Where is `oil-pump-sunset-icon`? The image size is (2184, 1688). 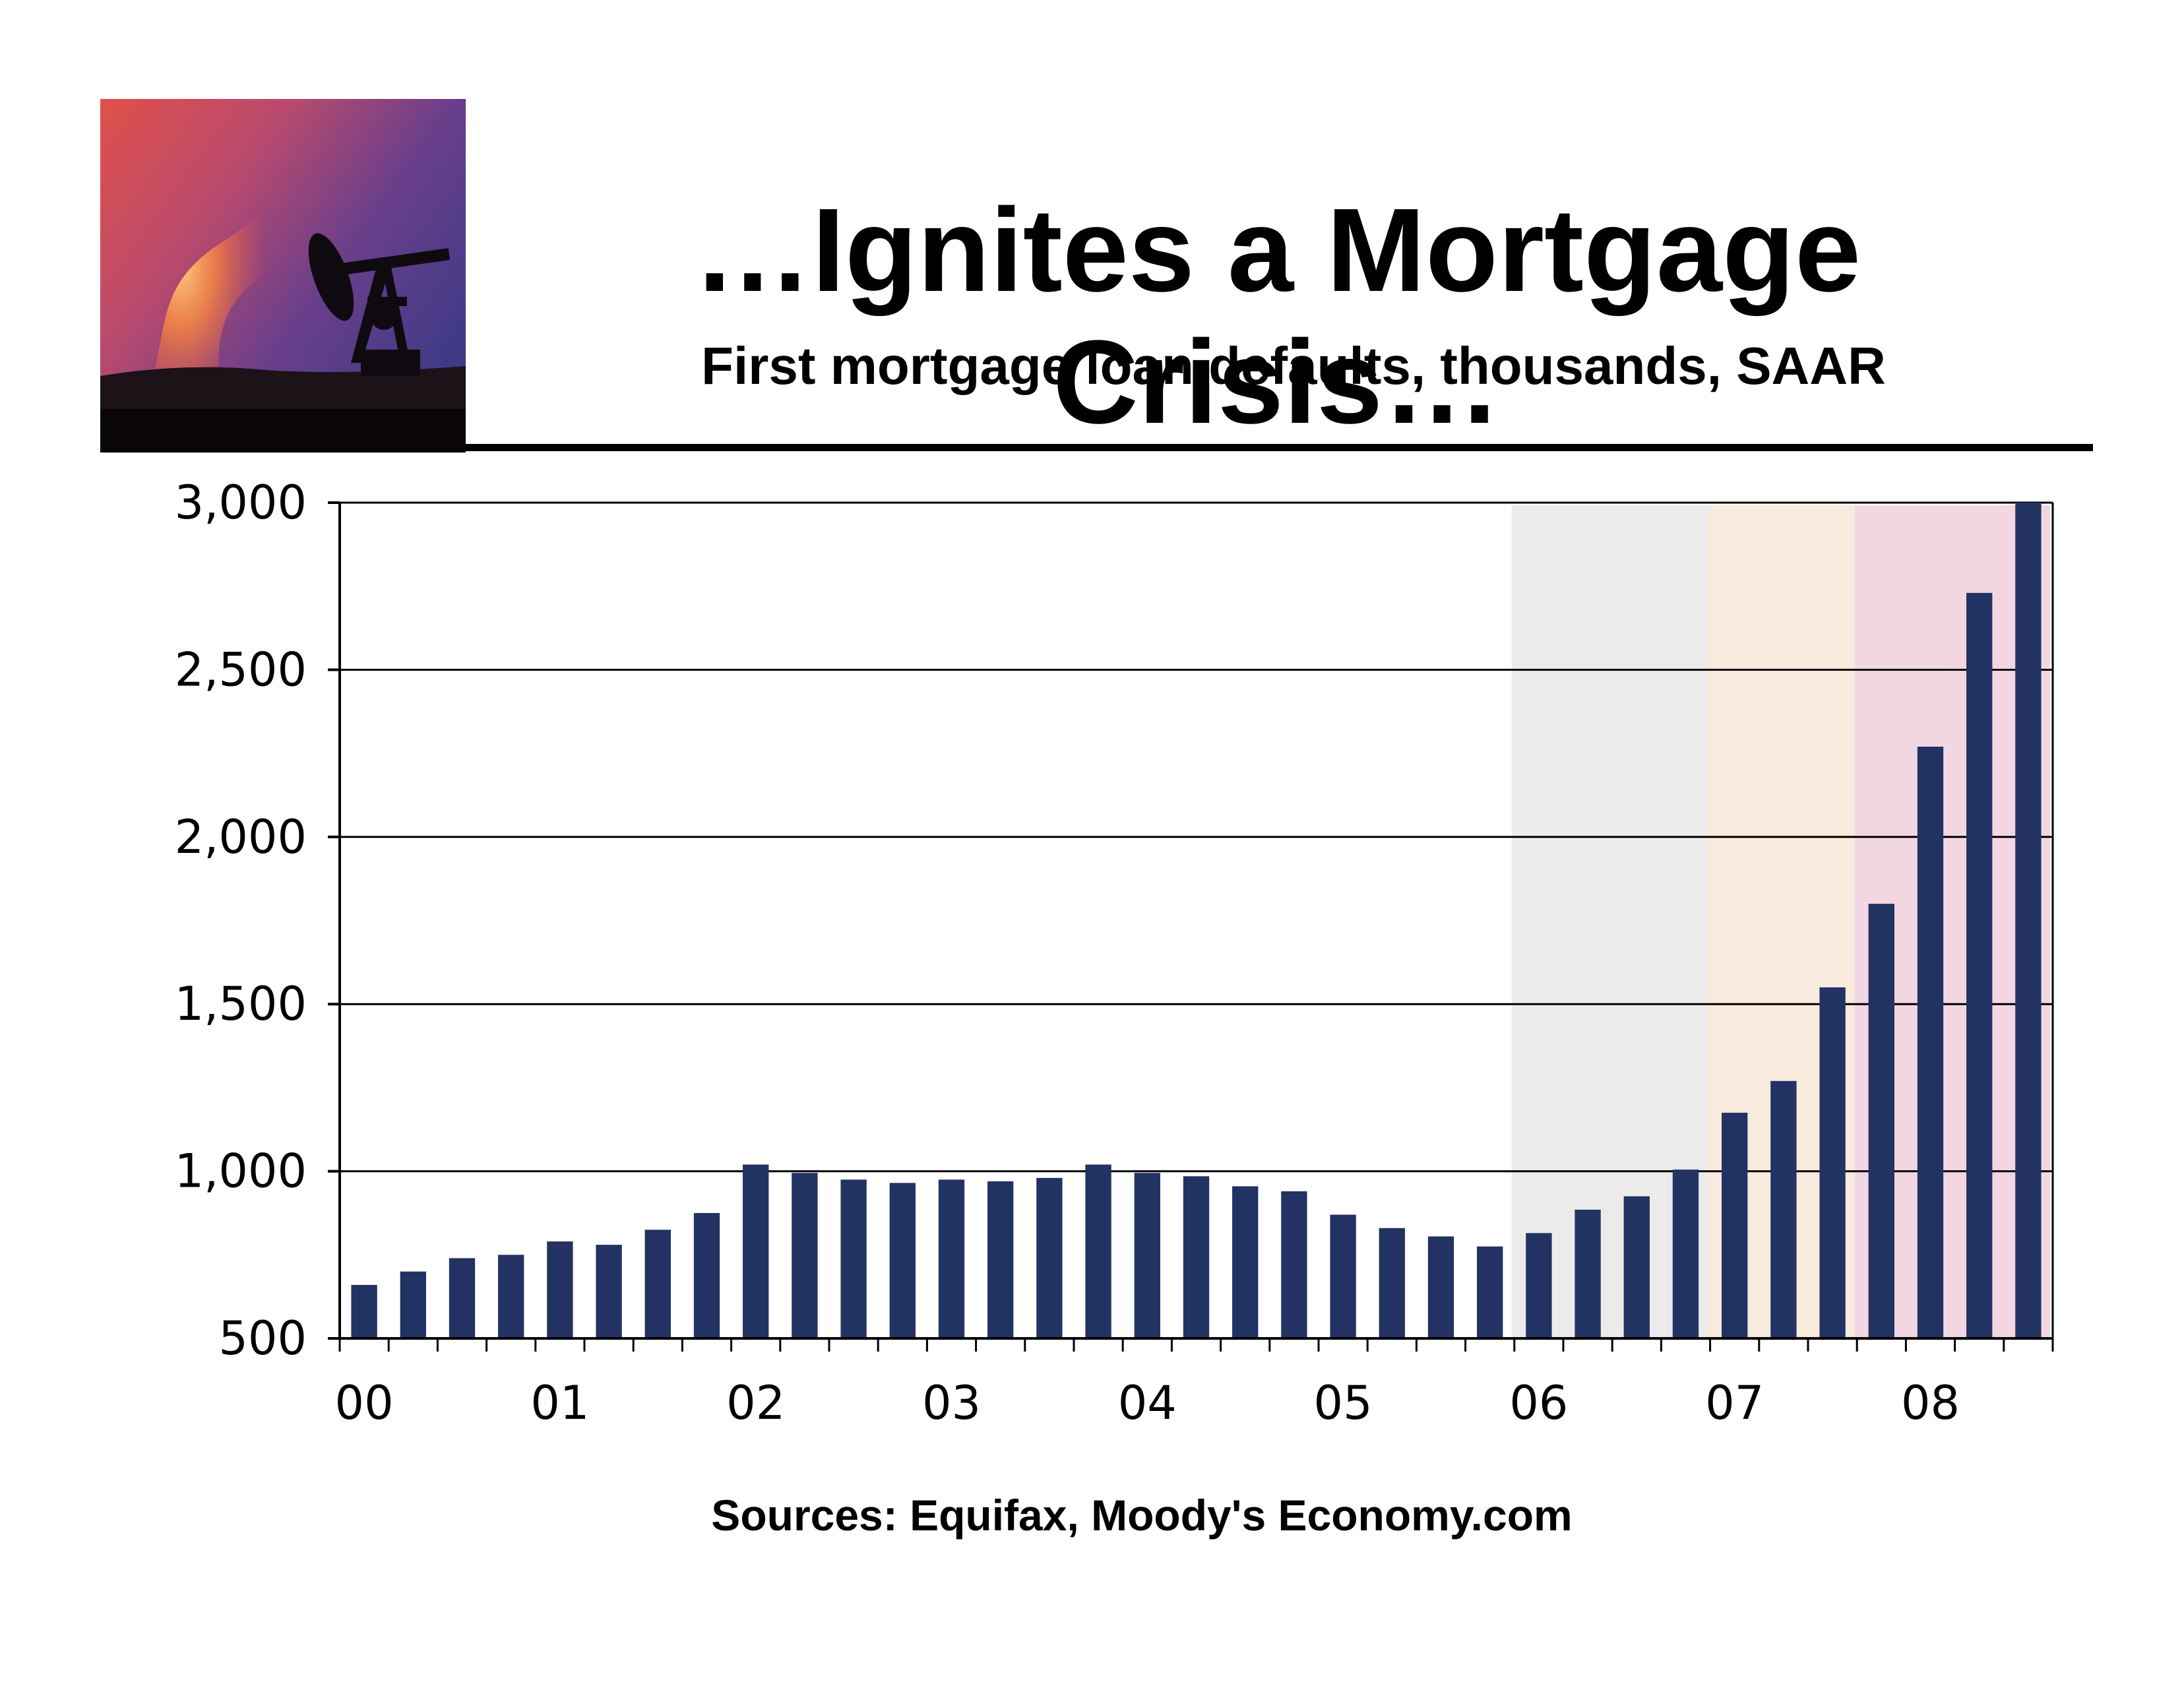 oil-pump-sunset-icon is located at coordinates (283, 276).